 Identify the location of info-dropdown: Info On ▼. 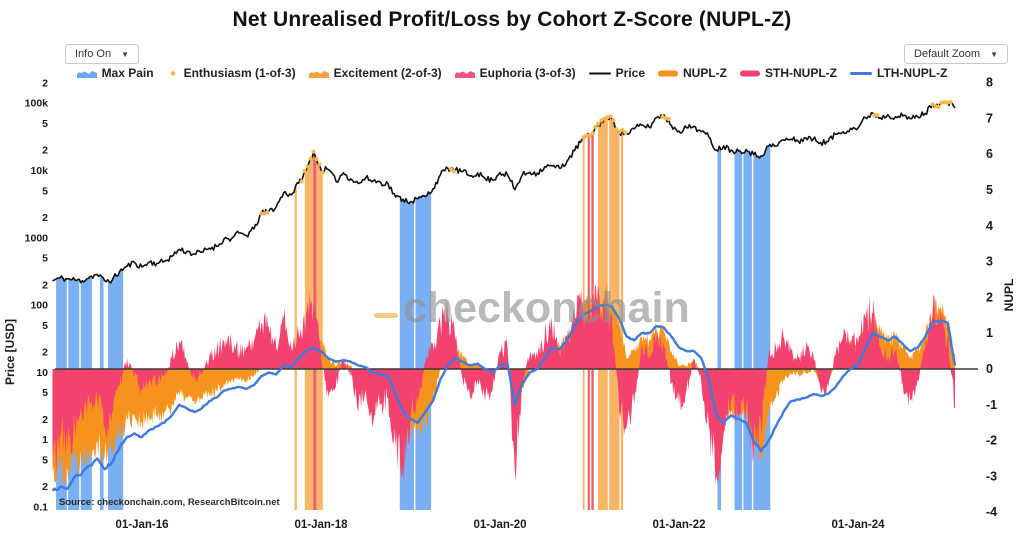
(102, 54).